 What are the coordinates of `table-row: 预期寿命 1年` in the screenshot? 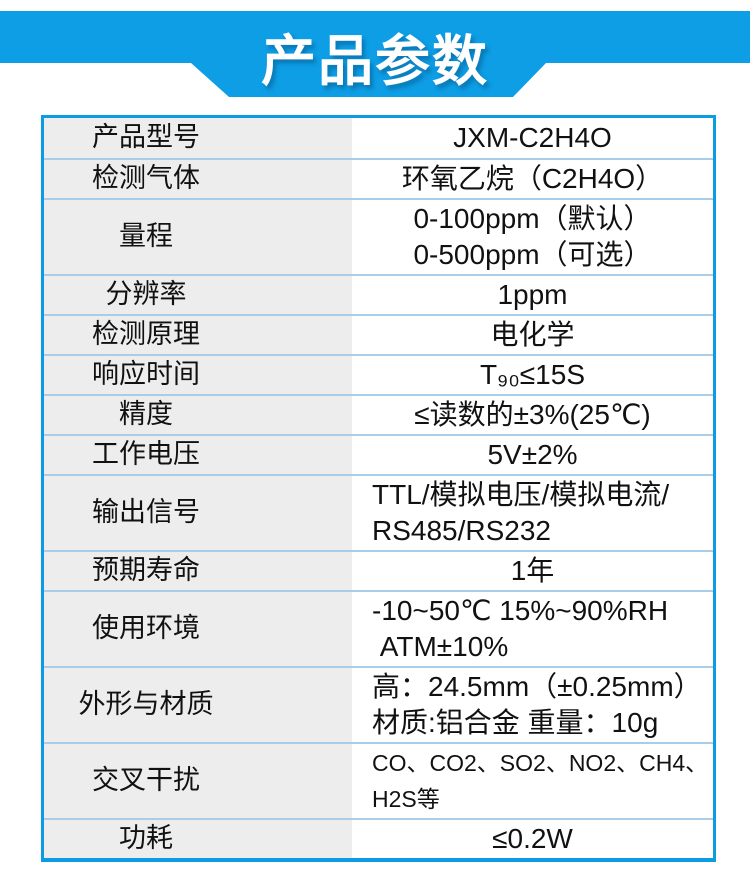 It's located at (378, 570).